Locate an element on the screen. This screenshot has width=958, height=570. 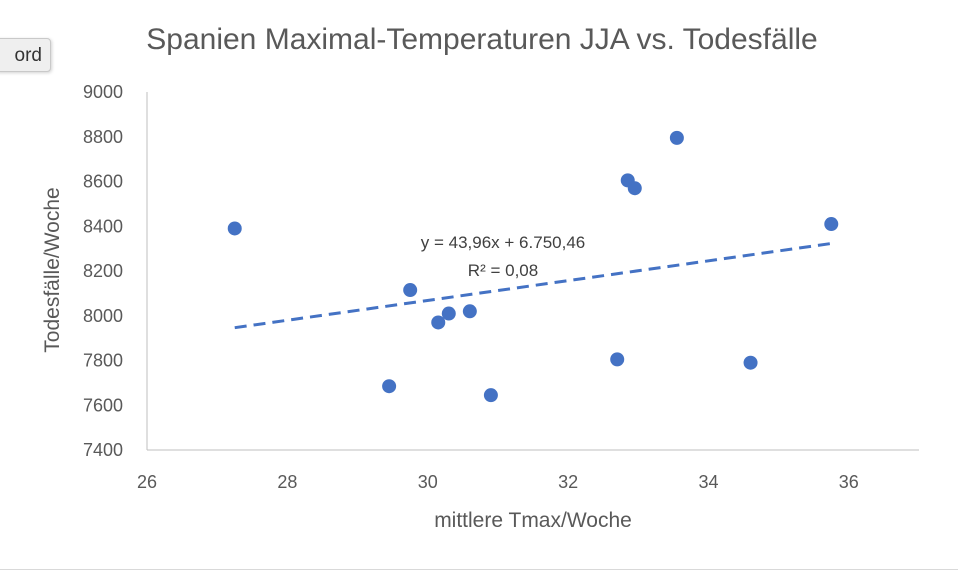
y-axis-title: Todesfälle/Woche is located at coordinates (52, 269).